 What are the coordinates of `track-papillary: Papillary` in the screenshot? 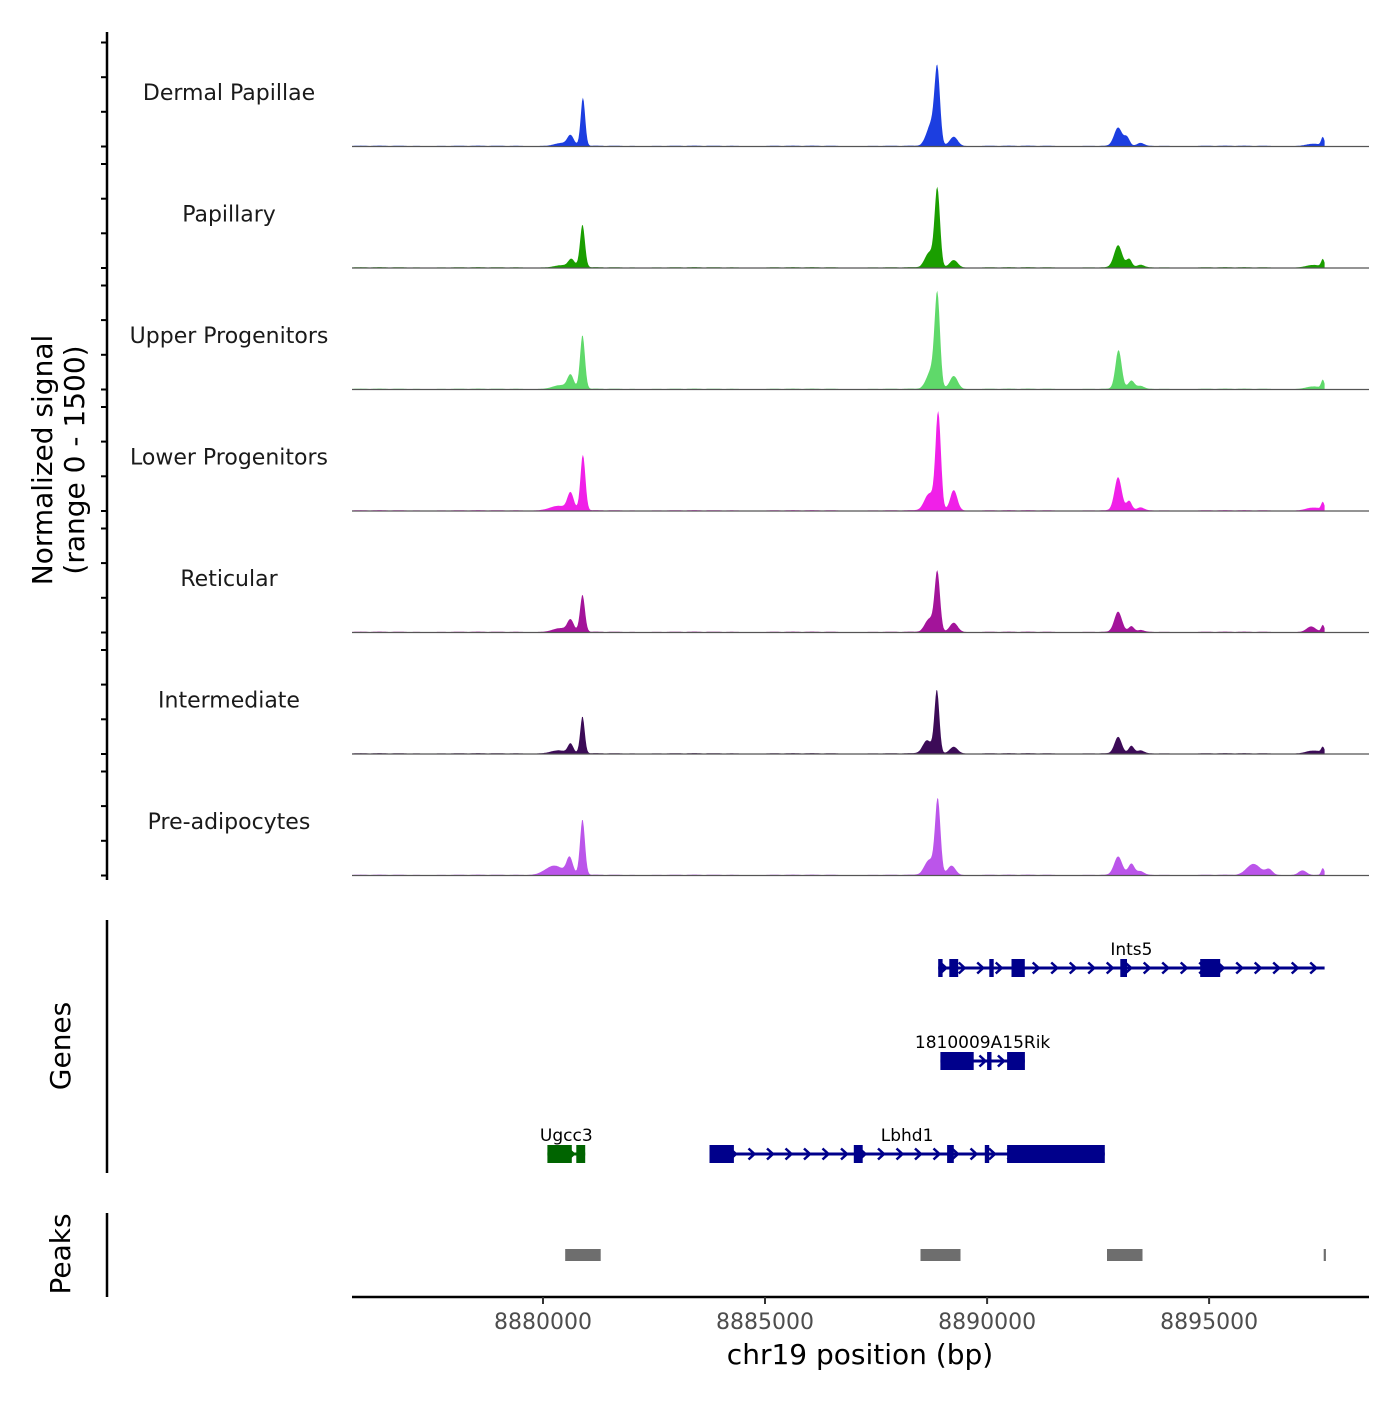 It's located at (775, 227).